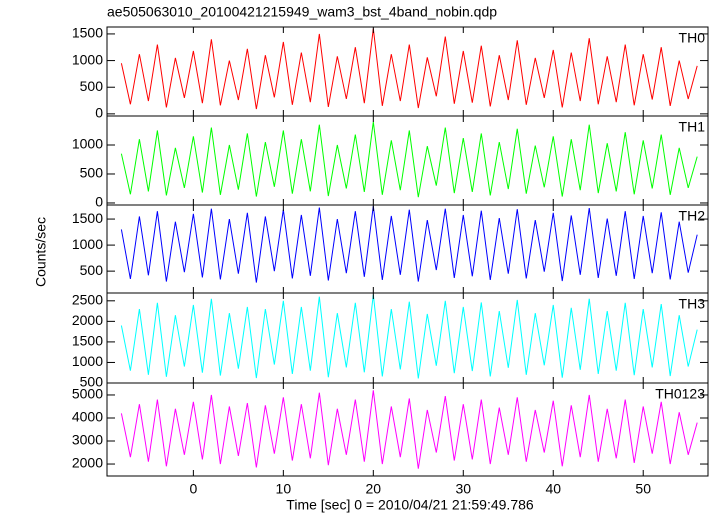  I want to click on x-axis-label: Time [sec] 0 = 2010/04/21 21:59:49.786, so click(410, 505).